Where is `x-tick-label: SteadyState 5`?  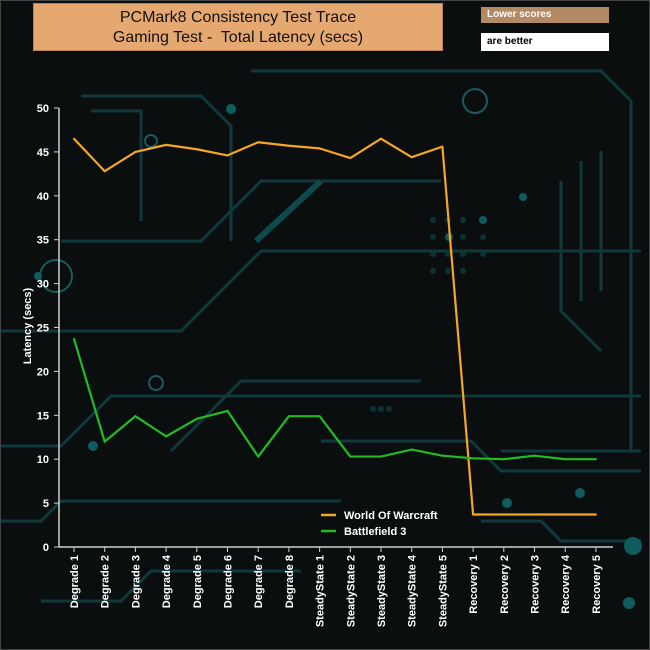 x-tick-label: SteadyState 5 is located at coordinates (443, 591).